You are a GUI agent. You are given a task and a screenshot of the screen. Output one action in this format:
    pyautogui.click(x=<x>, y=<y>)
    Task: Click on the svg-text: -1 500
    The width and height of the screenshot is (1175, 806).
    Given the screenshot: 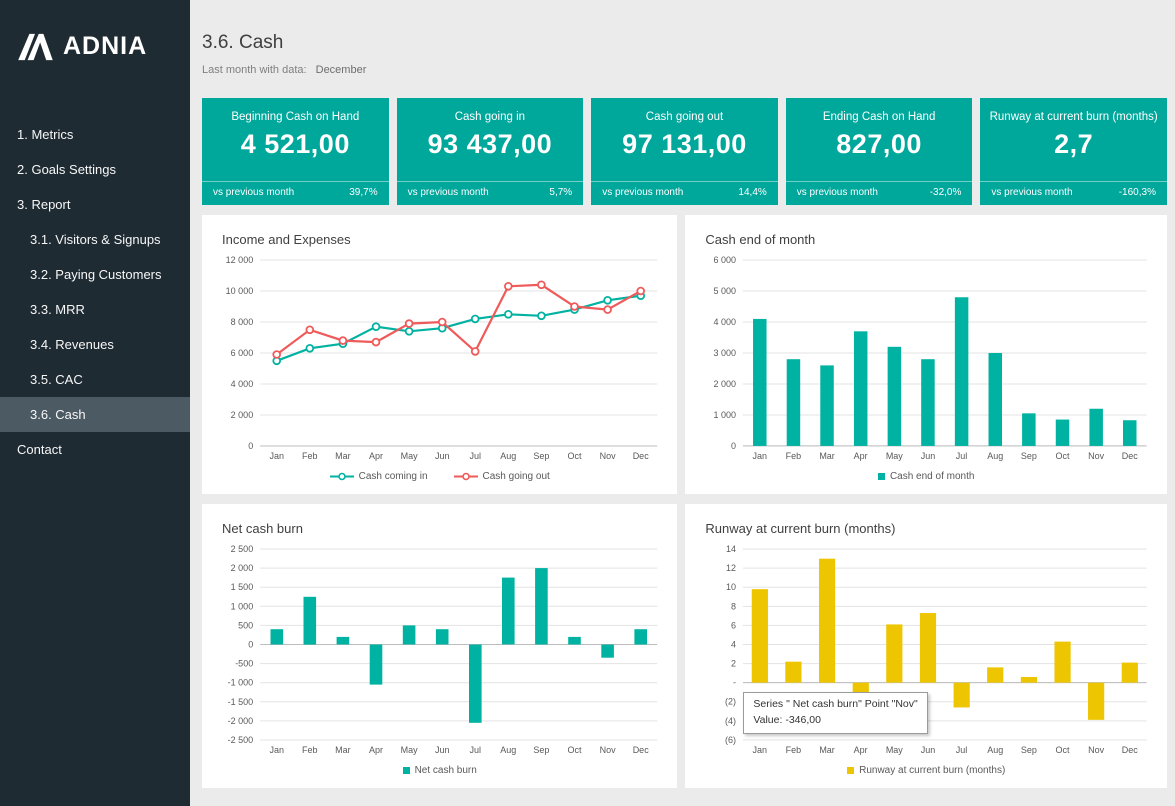 What is the action you would take?
    pyautogui.click(x=241, y=702)
    